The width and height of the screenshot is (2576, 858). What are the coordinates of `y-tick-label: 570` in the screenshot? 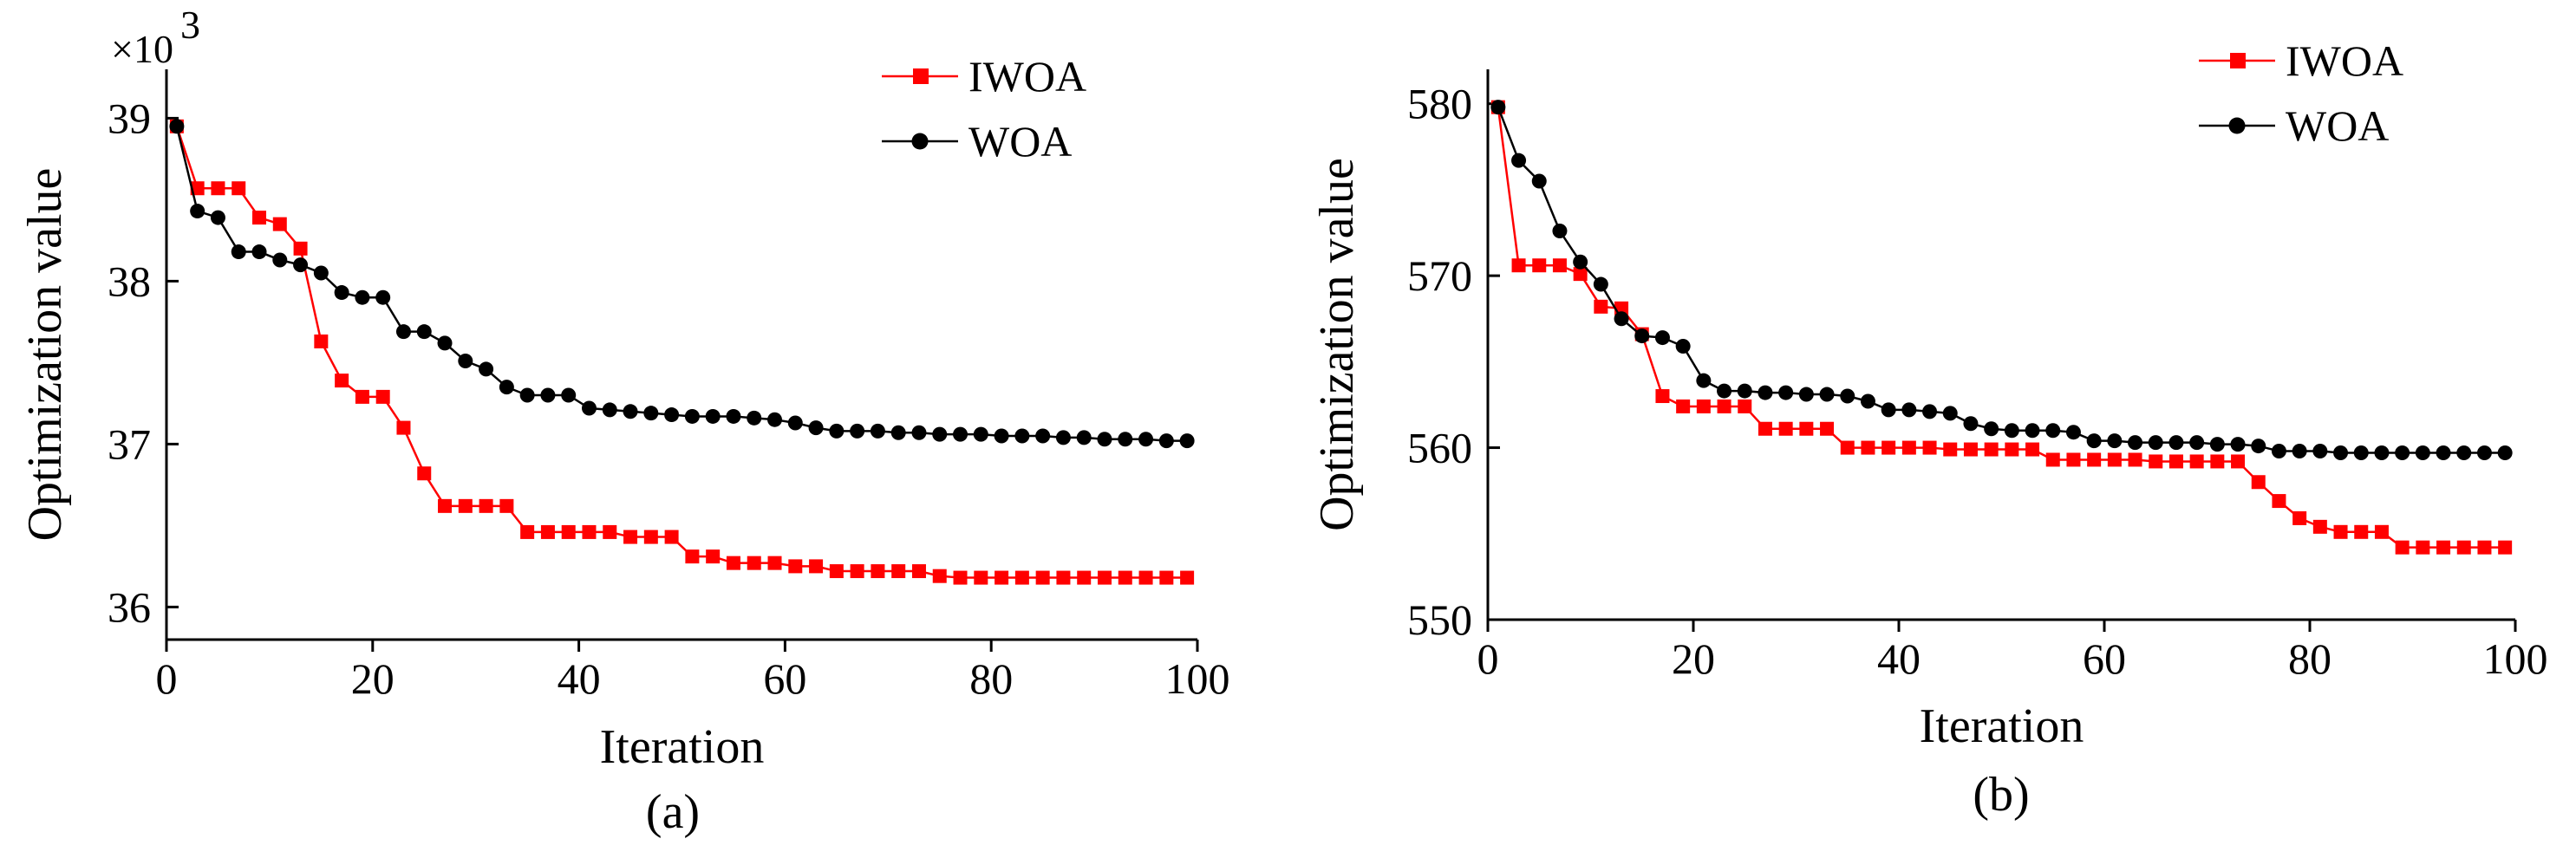 It's located at (1440, 275).